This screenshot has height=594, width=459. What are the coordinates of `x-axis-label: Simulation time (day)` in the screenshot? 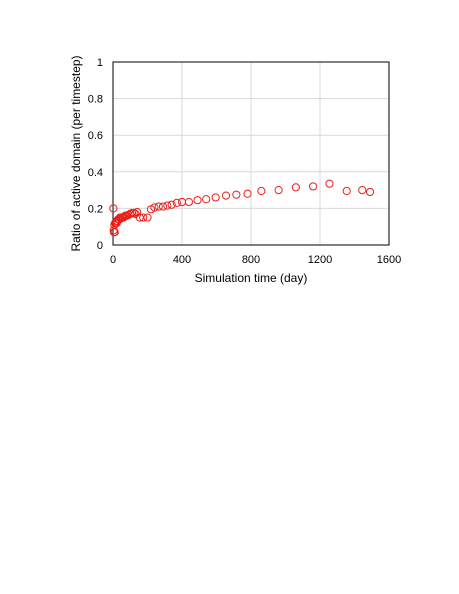 It's located at (251, 278).